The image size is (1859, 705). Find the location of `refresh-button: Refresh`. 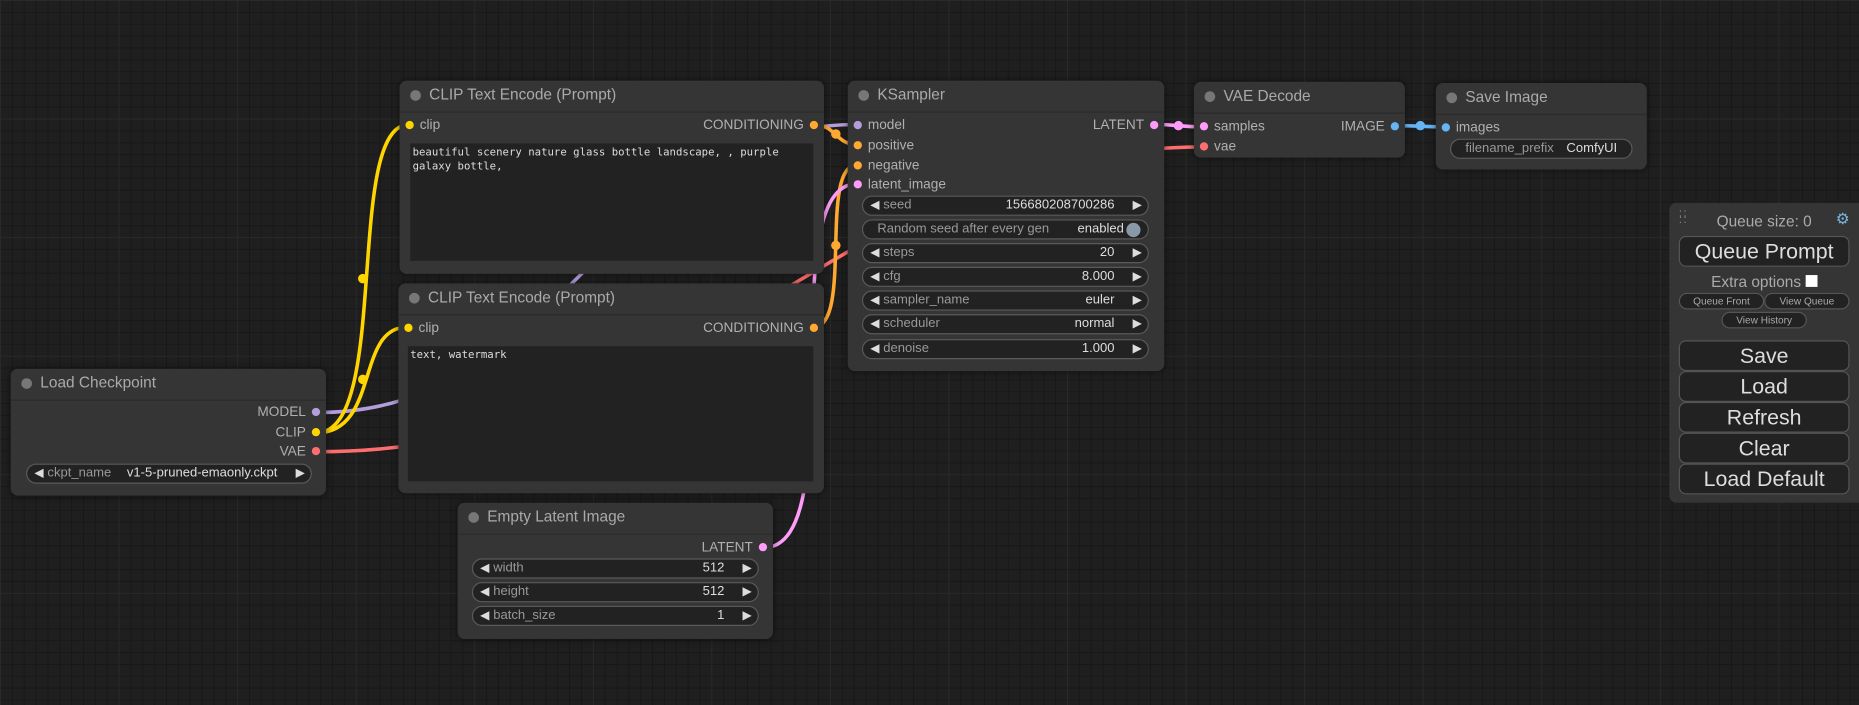

refresh-button: Refresh is located at coordinates (1764, 417).